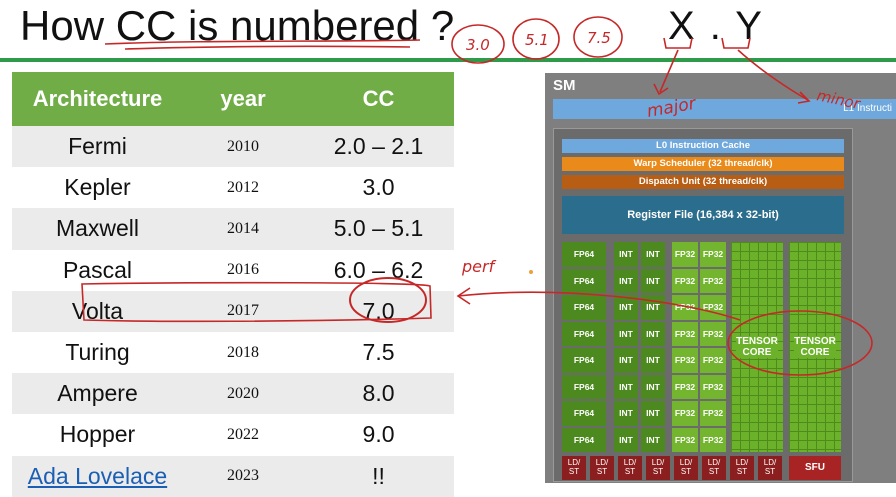 This screenshot has height=497, width=896. What do you see at coordinates (703, 164) in the screenshot?
I see `warp-scheduler-bar: Warp Scheduler (32 thread/clk)` at bounding box center [703, 164].